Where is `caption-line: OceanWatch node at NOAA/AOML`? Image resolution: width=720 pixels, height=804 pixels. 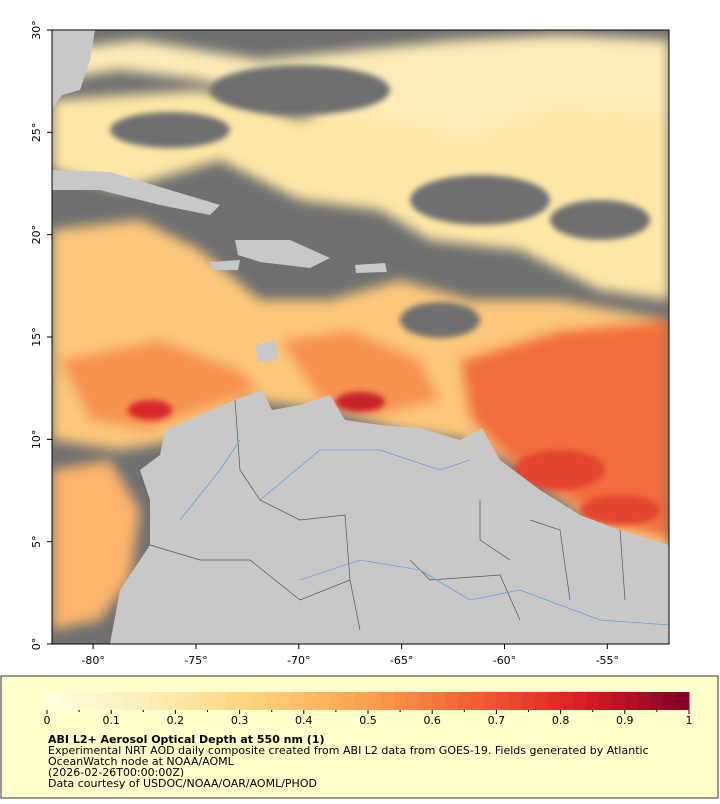
caption-line: OceanWatch node at NOAA/AOML is located at coordinates (141, 761).